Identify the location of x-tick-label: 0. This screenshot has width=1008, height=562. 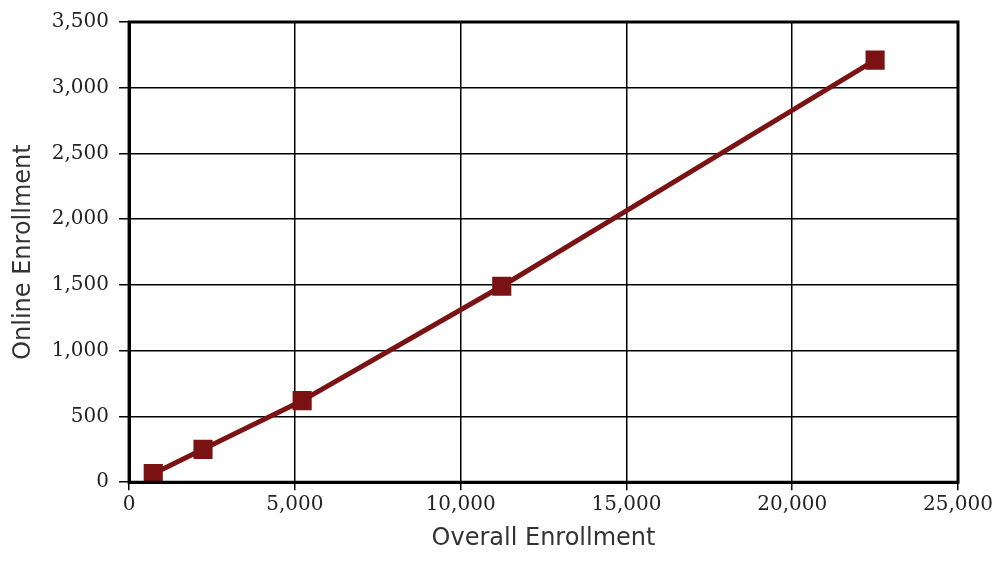
(129, 503).